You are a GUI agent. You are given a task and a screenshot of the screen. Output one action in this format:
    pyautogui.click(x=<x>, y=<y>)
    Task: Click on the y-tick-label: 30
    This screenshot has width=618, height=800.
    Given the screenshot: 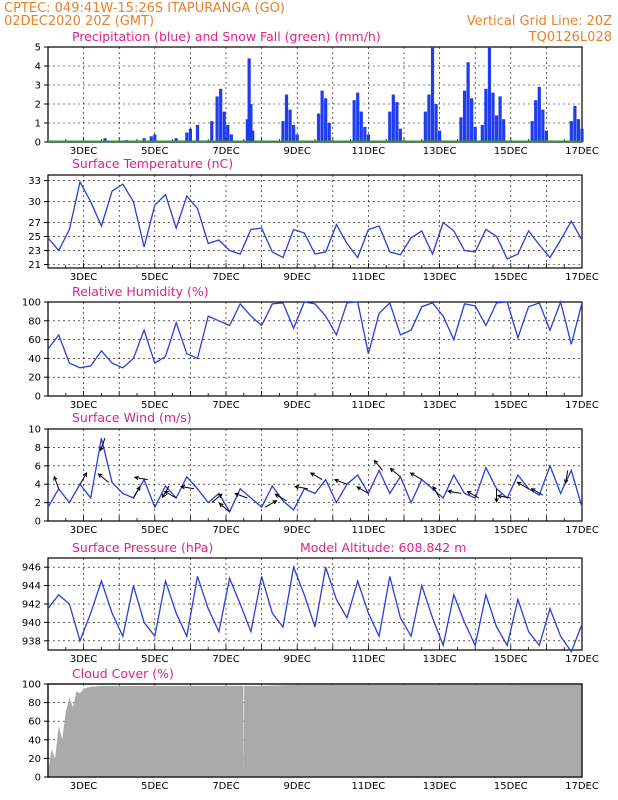 What is the action you would take?
    pyautogui.click(x=34, y=202)
    